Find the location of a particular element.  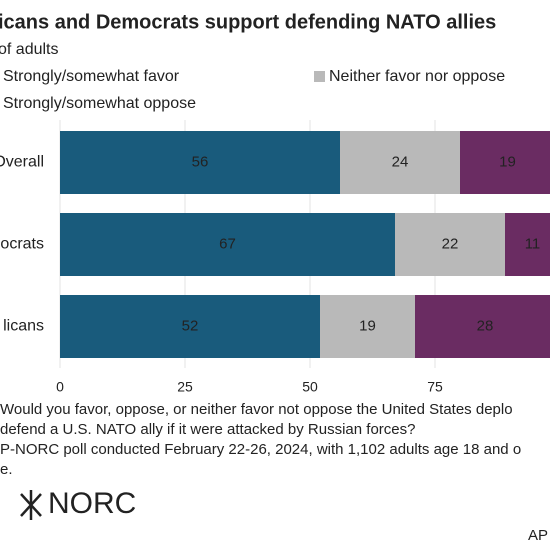

y-tick-label: Overall is located at coordinates (22, 162).